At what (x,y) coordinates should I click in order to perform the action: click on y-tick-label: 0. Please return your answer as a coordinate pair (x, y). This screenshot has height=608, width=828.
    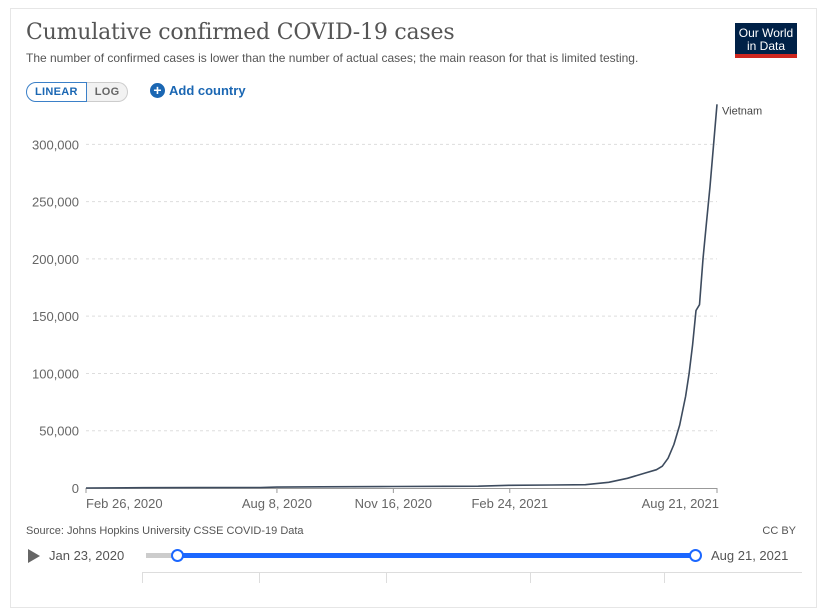
    Looking at the image, I should click on (75, 488).